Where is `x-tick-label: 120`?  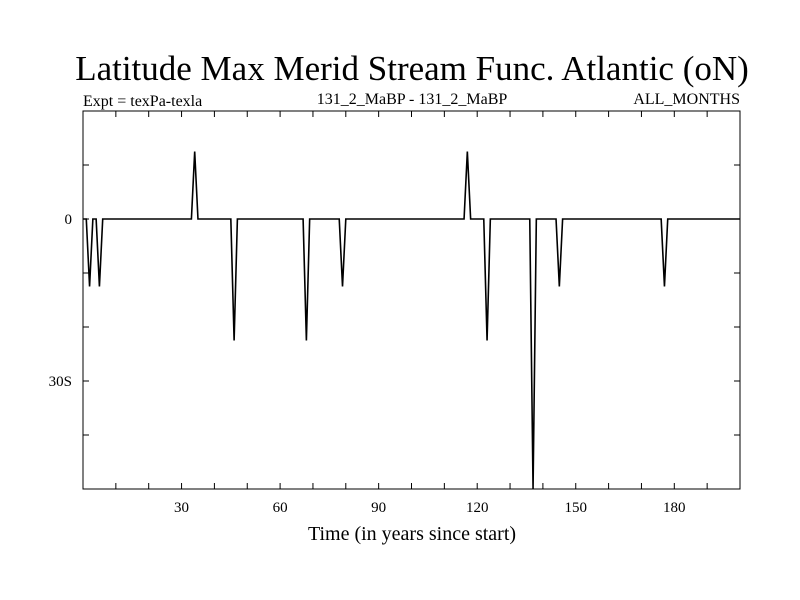
x-tick-label: 120 is located at coordinates (477, 508).